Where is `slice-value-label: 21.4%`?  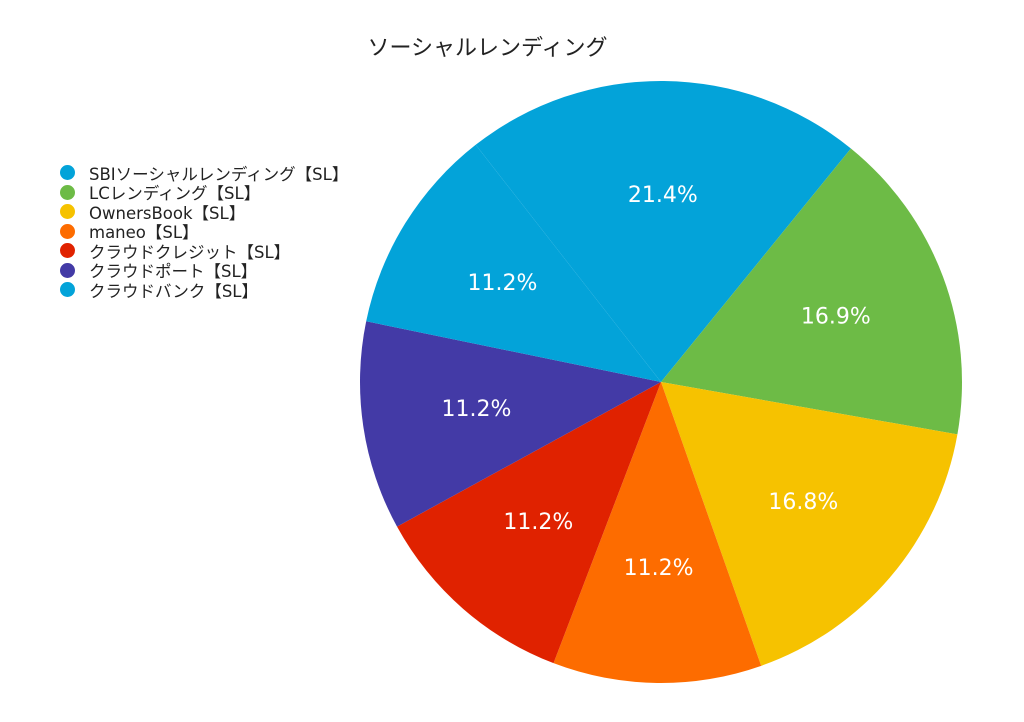
slice-value-label: 21.4% is located at coordinates (663, 195).